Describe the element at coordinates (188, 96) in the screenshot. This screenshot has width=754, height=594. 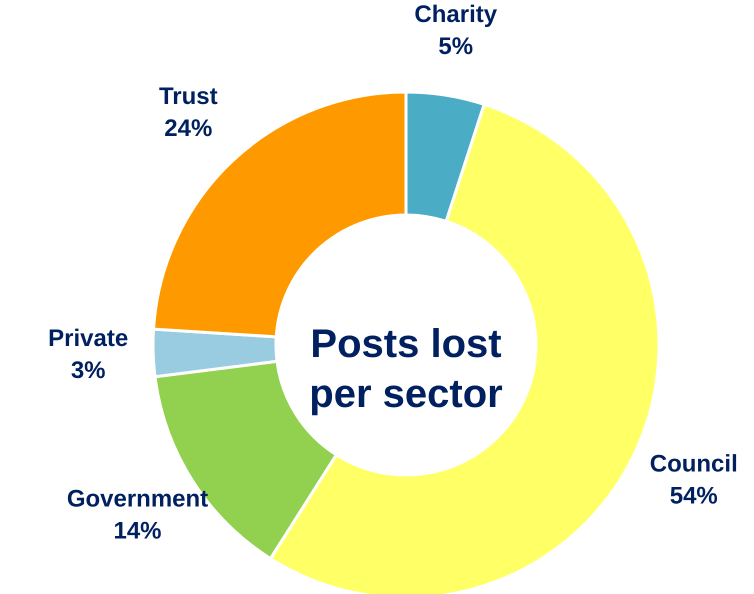
I see `slice-label: Trust` at that location.